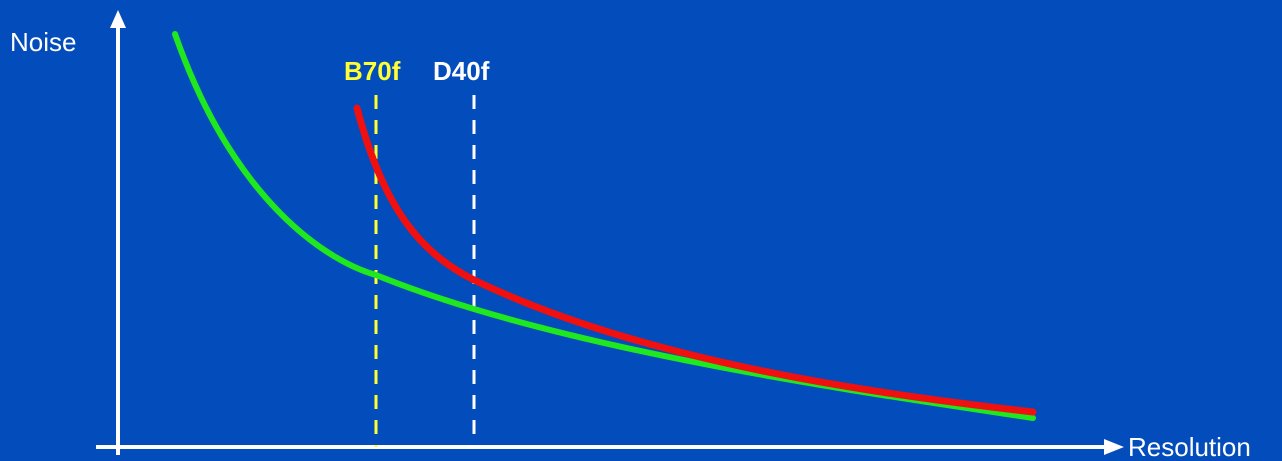 Image resolution: width=1282 pixels, height=461 pixels. What do you see at coordinates (43, 42) in the screenshot?
I see `y-axis-label: Noise` at bounding box center [43, 42].